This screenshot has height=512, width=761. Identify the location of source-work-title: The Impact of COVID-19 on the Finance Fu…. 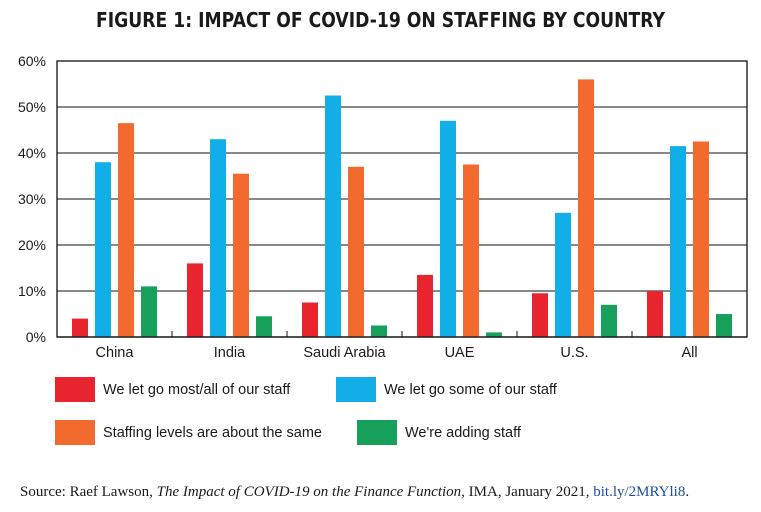
(309, 492).